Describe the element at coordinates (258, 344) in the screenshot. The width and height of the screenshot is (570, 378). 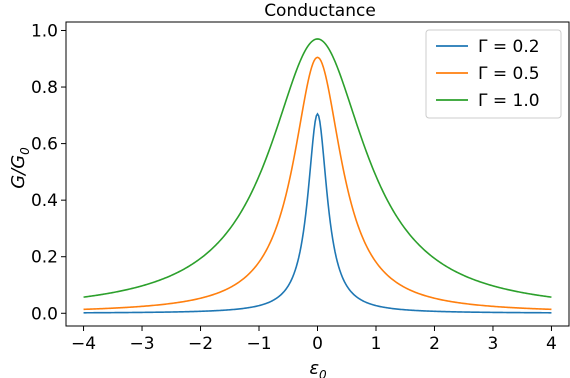
I see `x-tick-label: −1` at that location.